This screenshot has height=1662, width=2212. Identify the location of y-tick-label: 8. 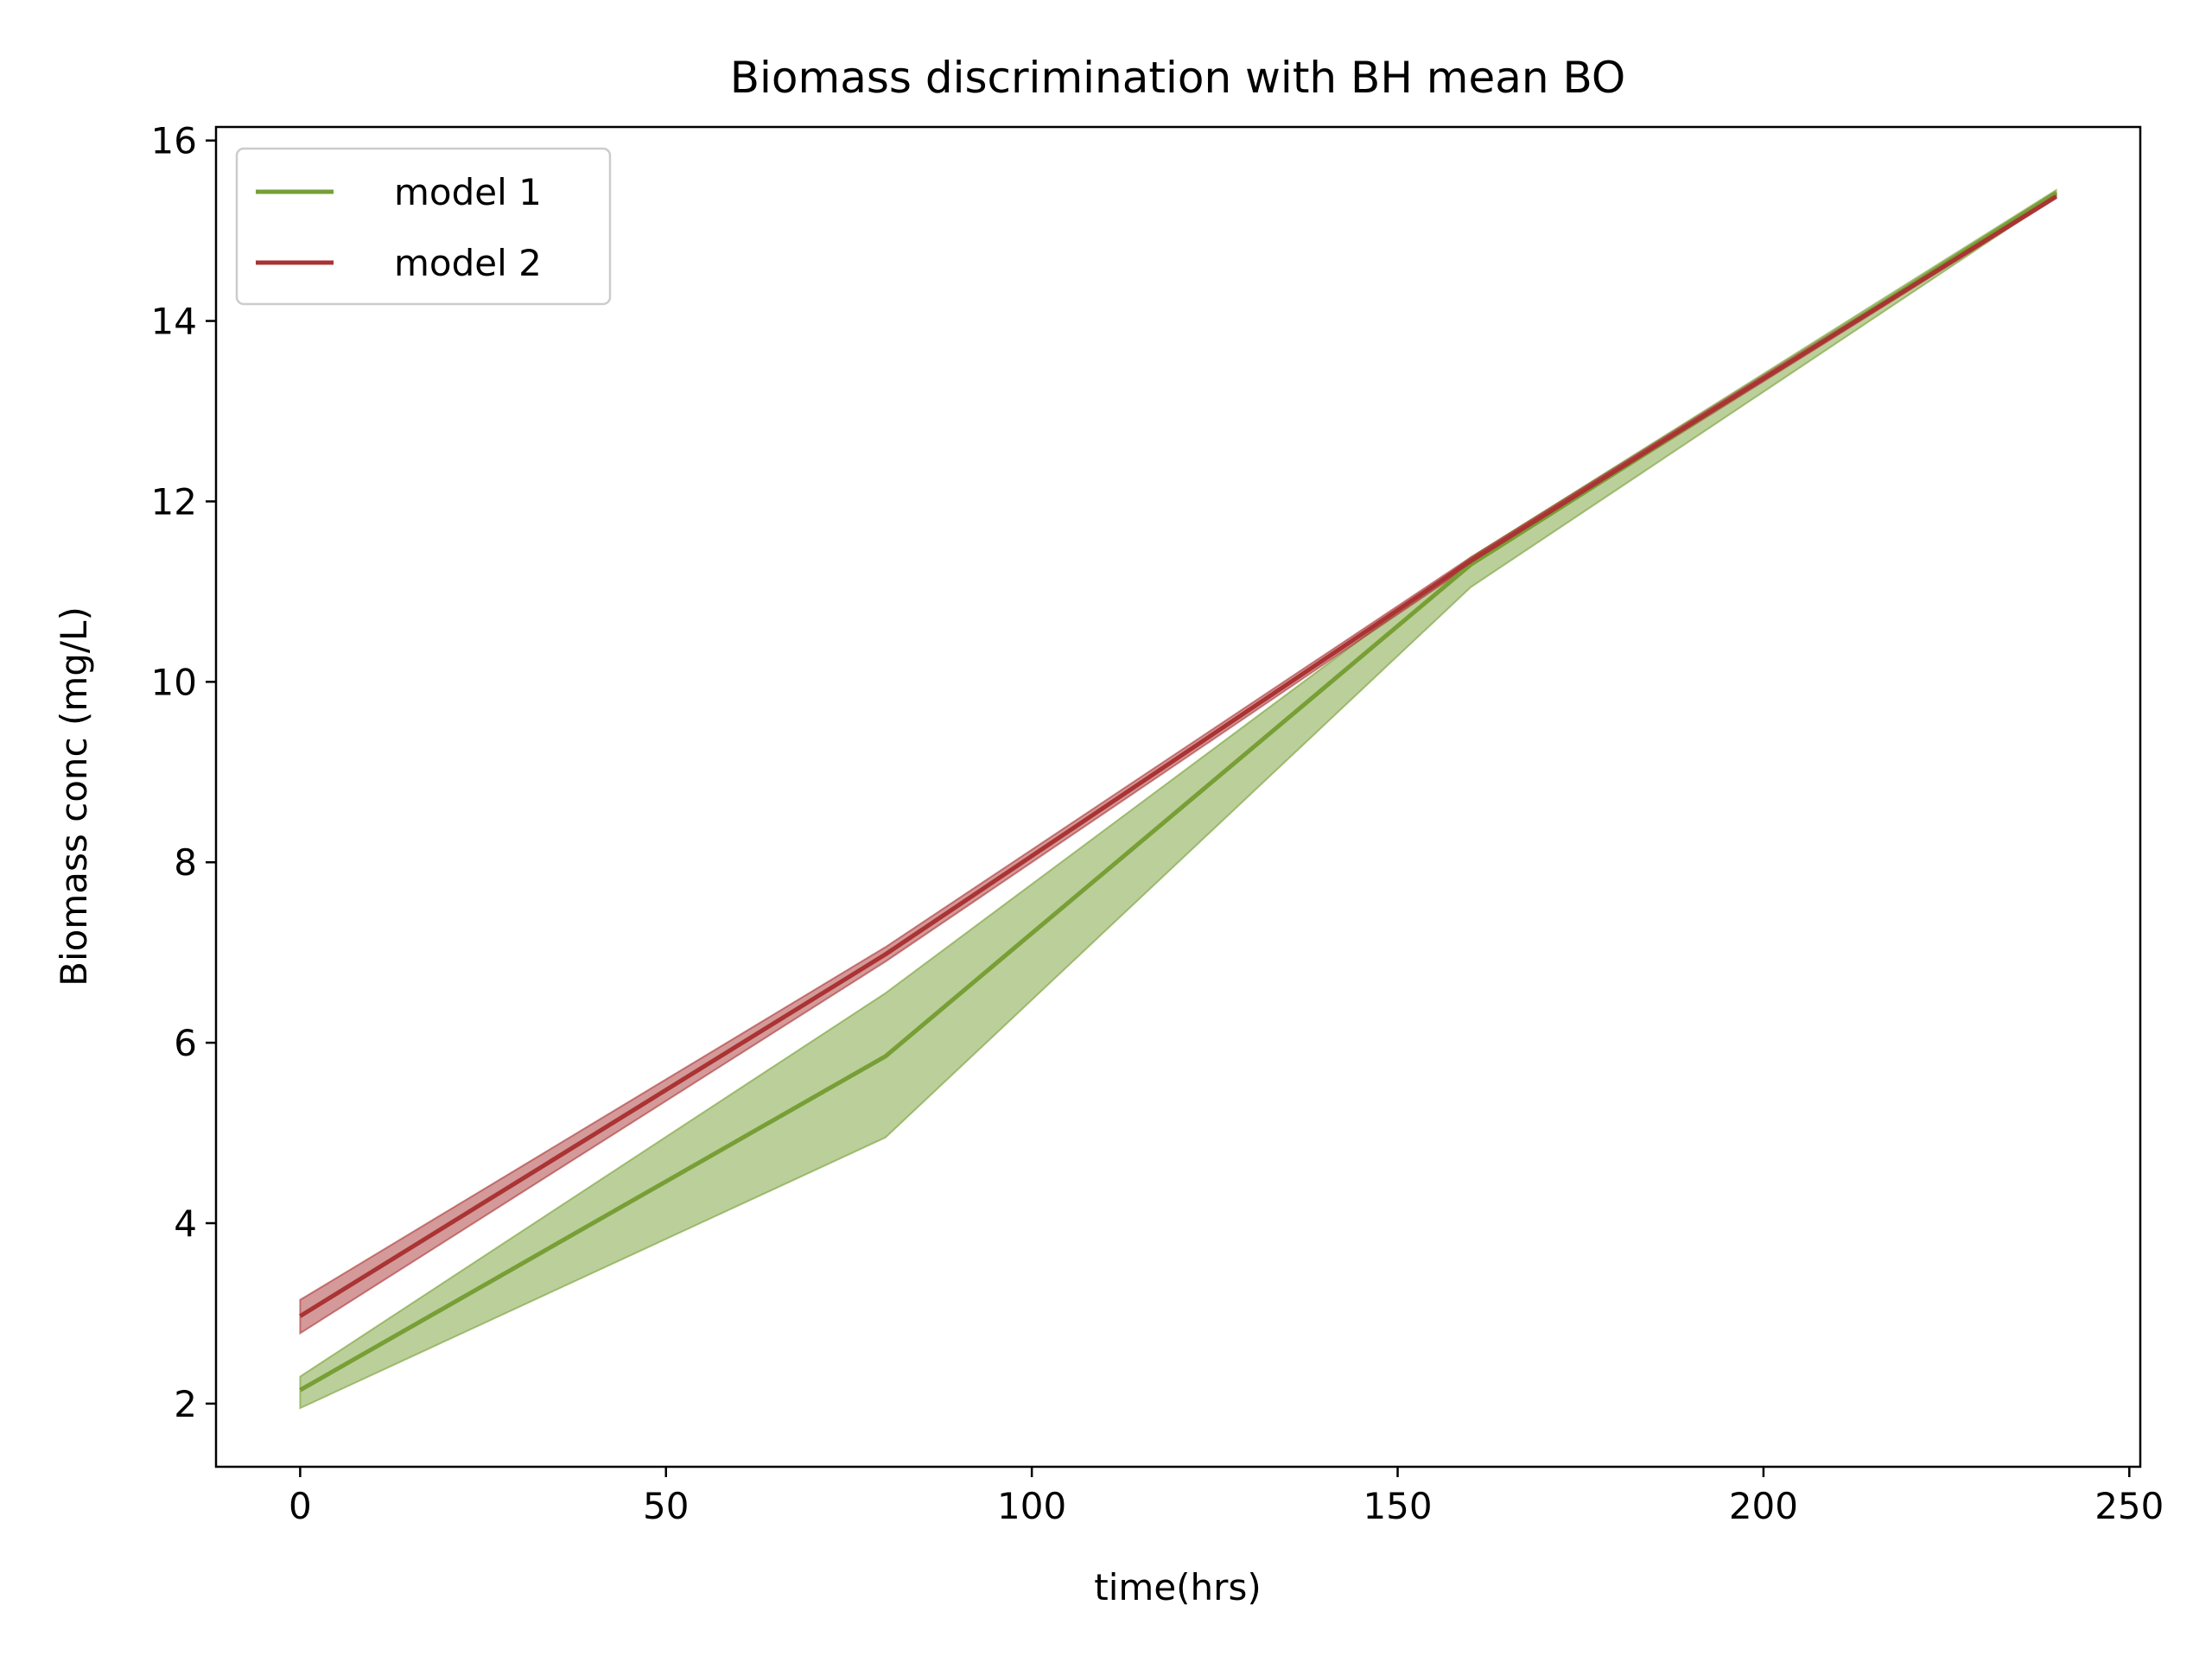
(185, 862).